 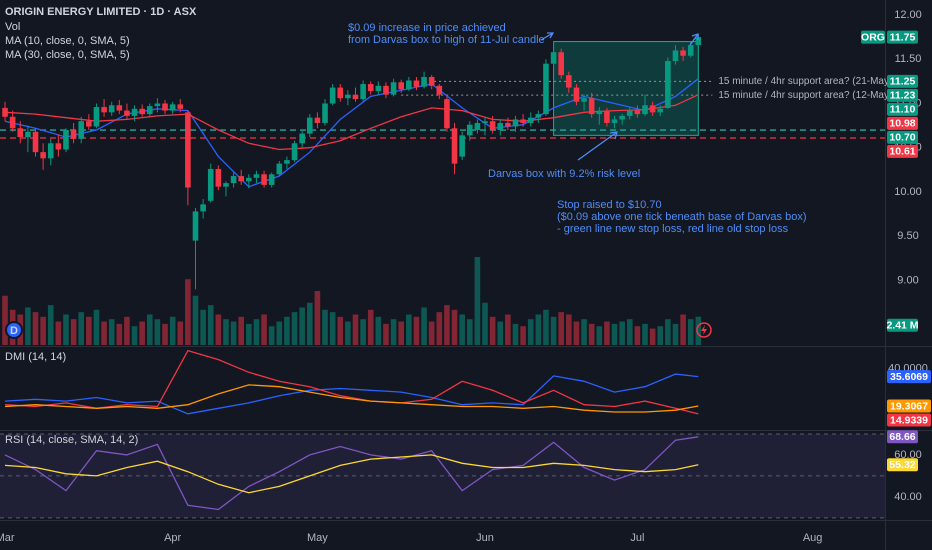 I want to click on event-icon-bolt, so click(x=704, y=330).